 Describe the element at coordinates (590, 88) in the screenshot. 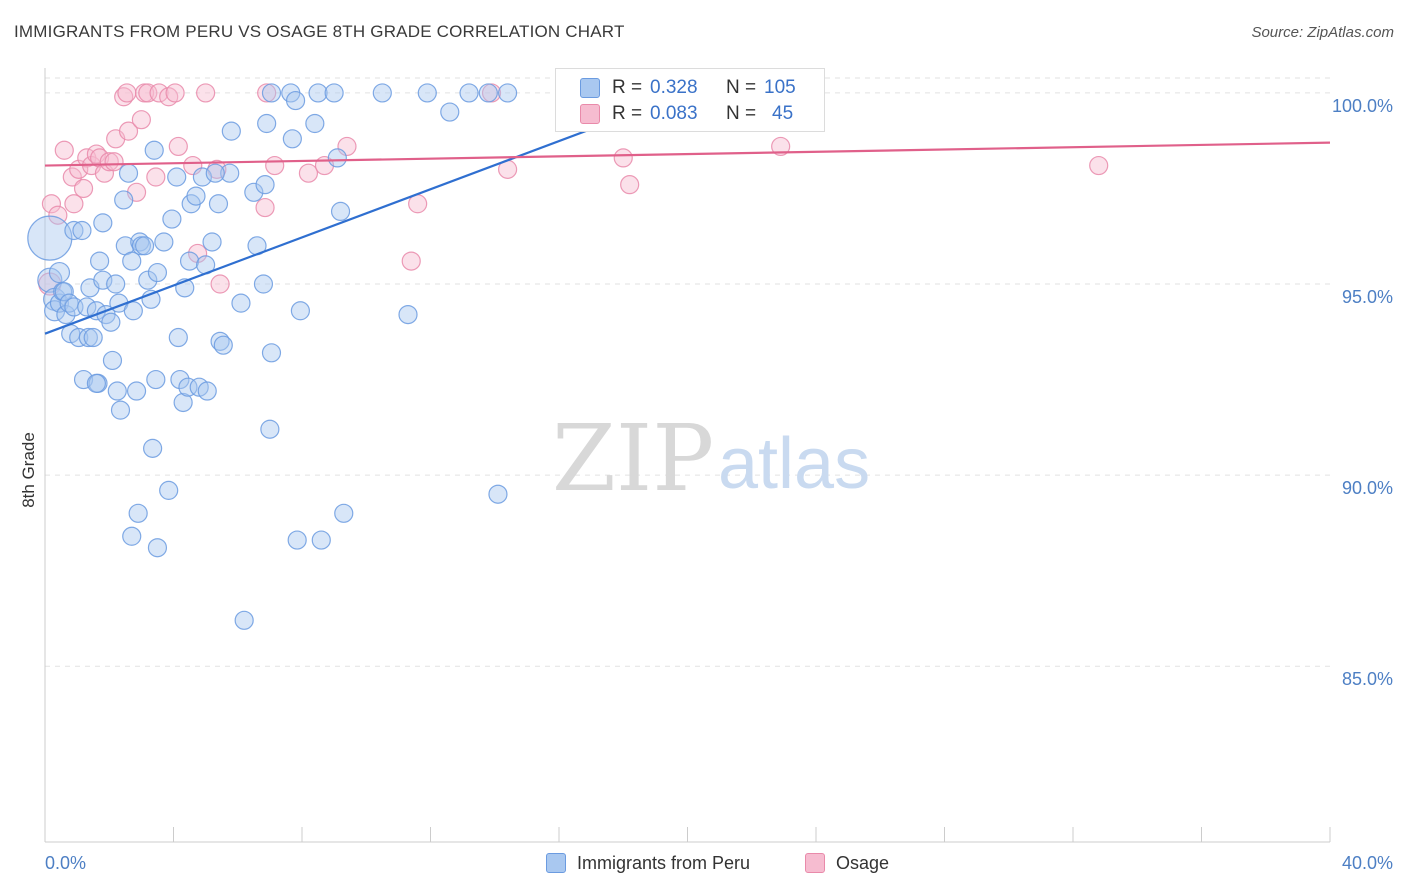

I see `legend-swatch-peru` at that location.